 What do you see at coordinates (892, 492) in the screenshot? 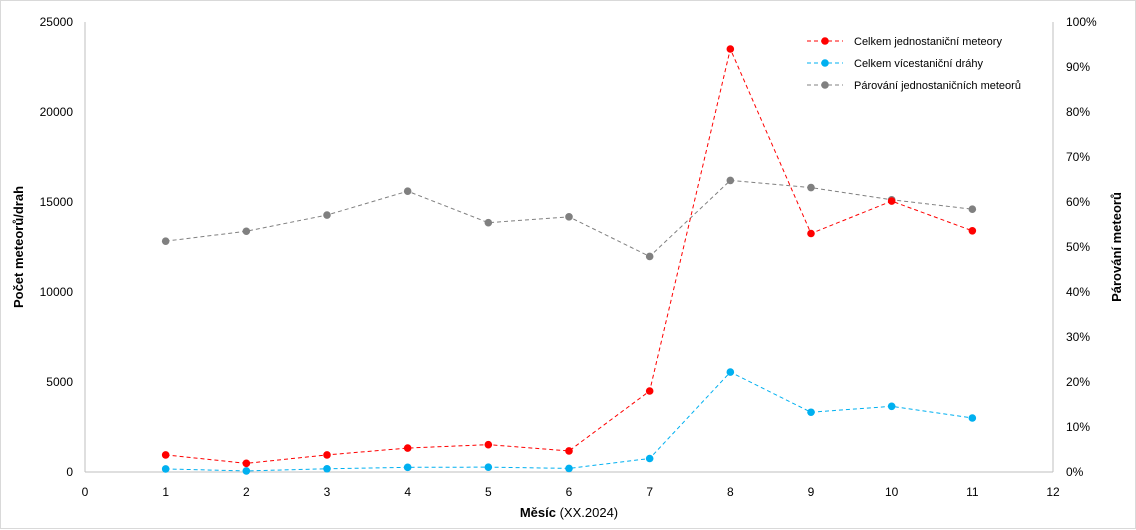
I see `x-tick-label: 10` at bounding box center [892, 492].